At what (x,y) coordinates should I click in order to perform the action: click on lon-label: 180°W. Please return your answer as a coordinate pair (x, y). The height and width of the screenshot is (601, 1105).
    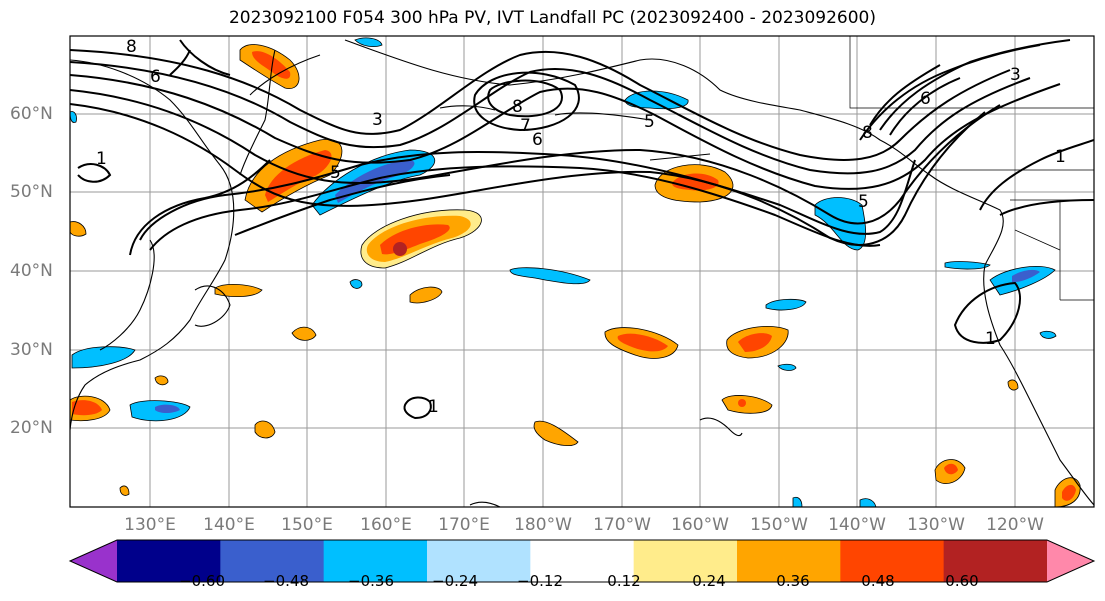
    Looking at the image, I should click on (543, 525).